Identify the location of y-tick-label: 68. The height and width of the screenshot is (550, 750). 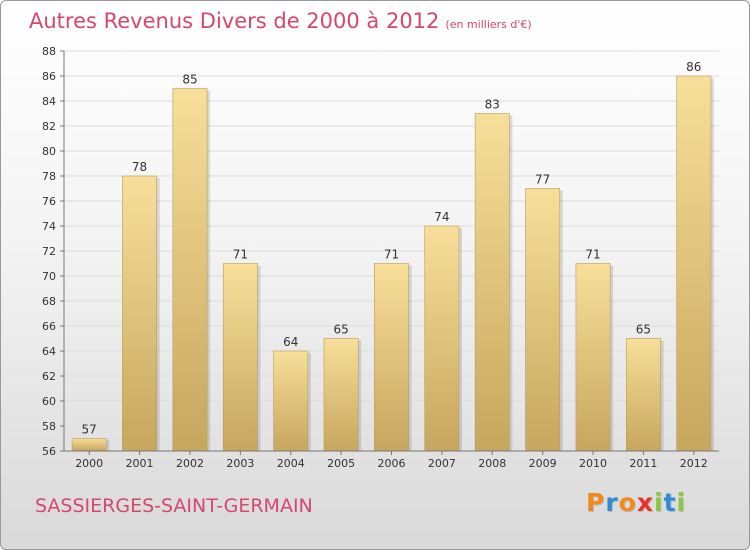
(49, 301).